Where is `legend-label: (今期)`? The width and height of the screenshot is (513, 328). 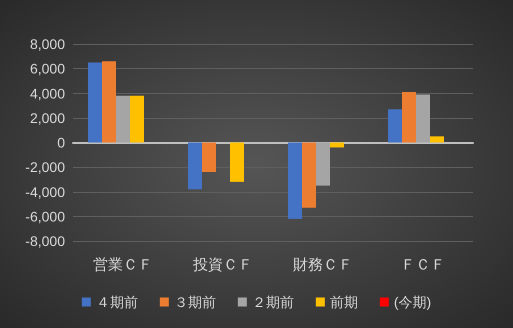
legend-label: (今期) is located at coordinates (413, 302).